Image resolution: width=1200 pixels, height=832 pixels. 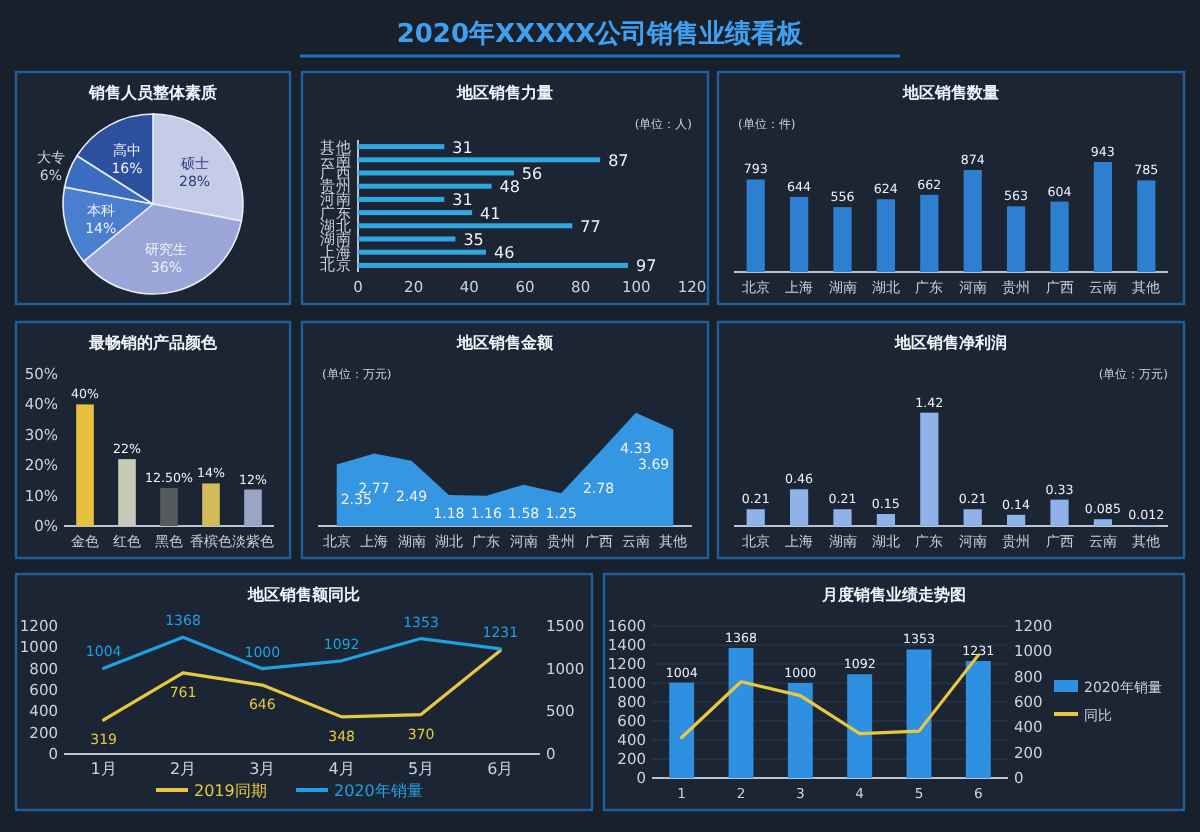 What do you see at coordinates (153, 343) in the screenshot?
I see `chart-title: 最畅销的产品颜色` at bounding box center [153, 343].